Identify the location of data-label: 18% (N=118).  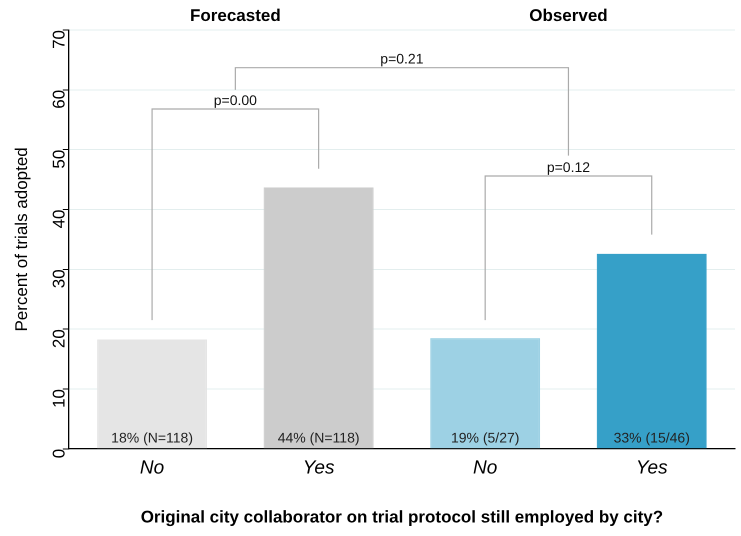
(152, 438).